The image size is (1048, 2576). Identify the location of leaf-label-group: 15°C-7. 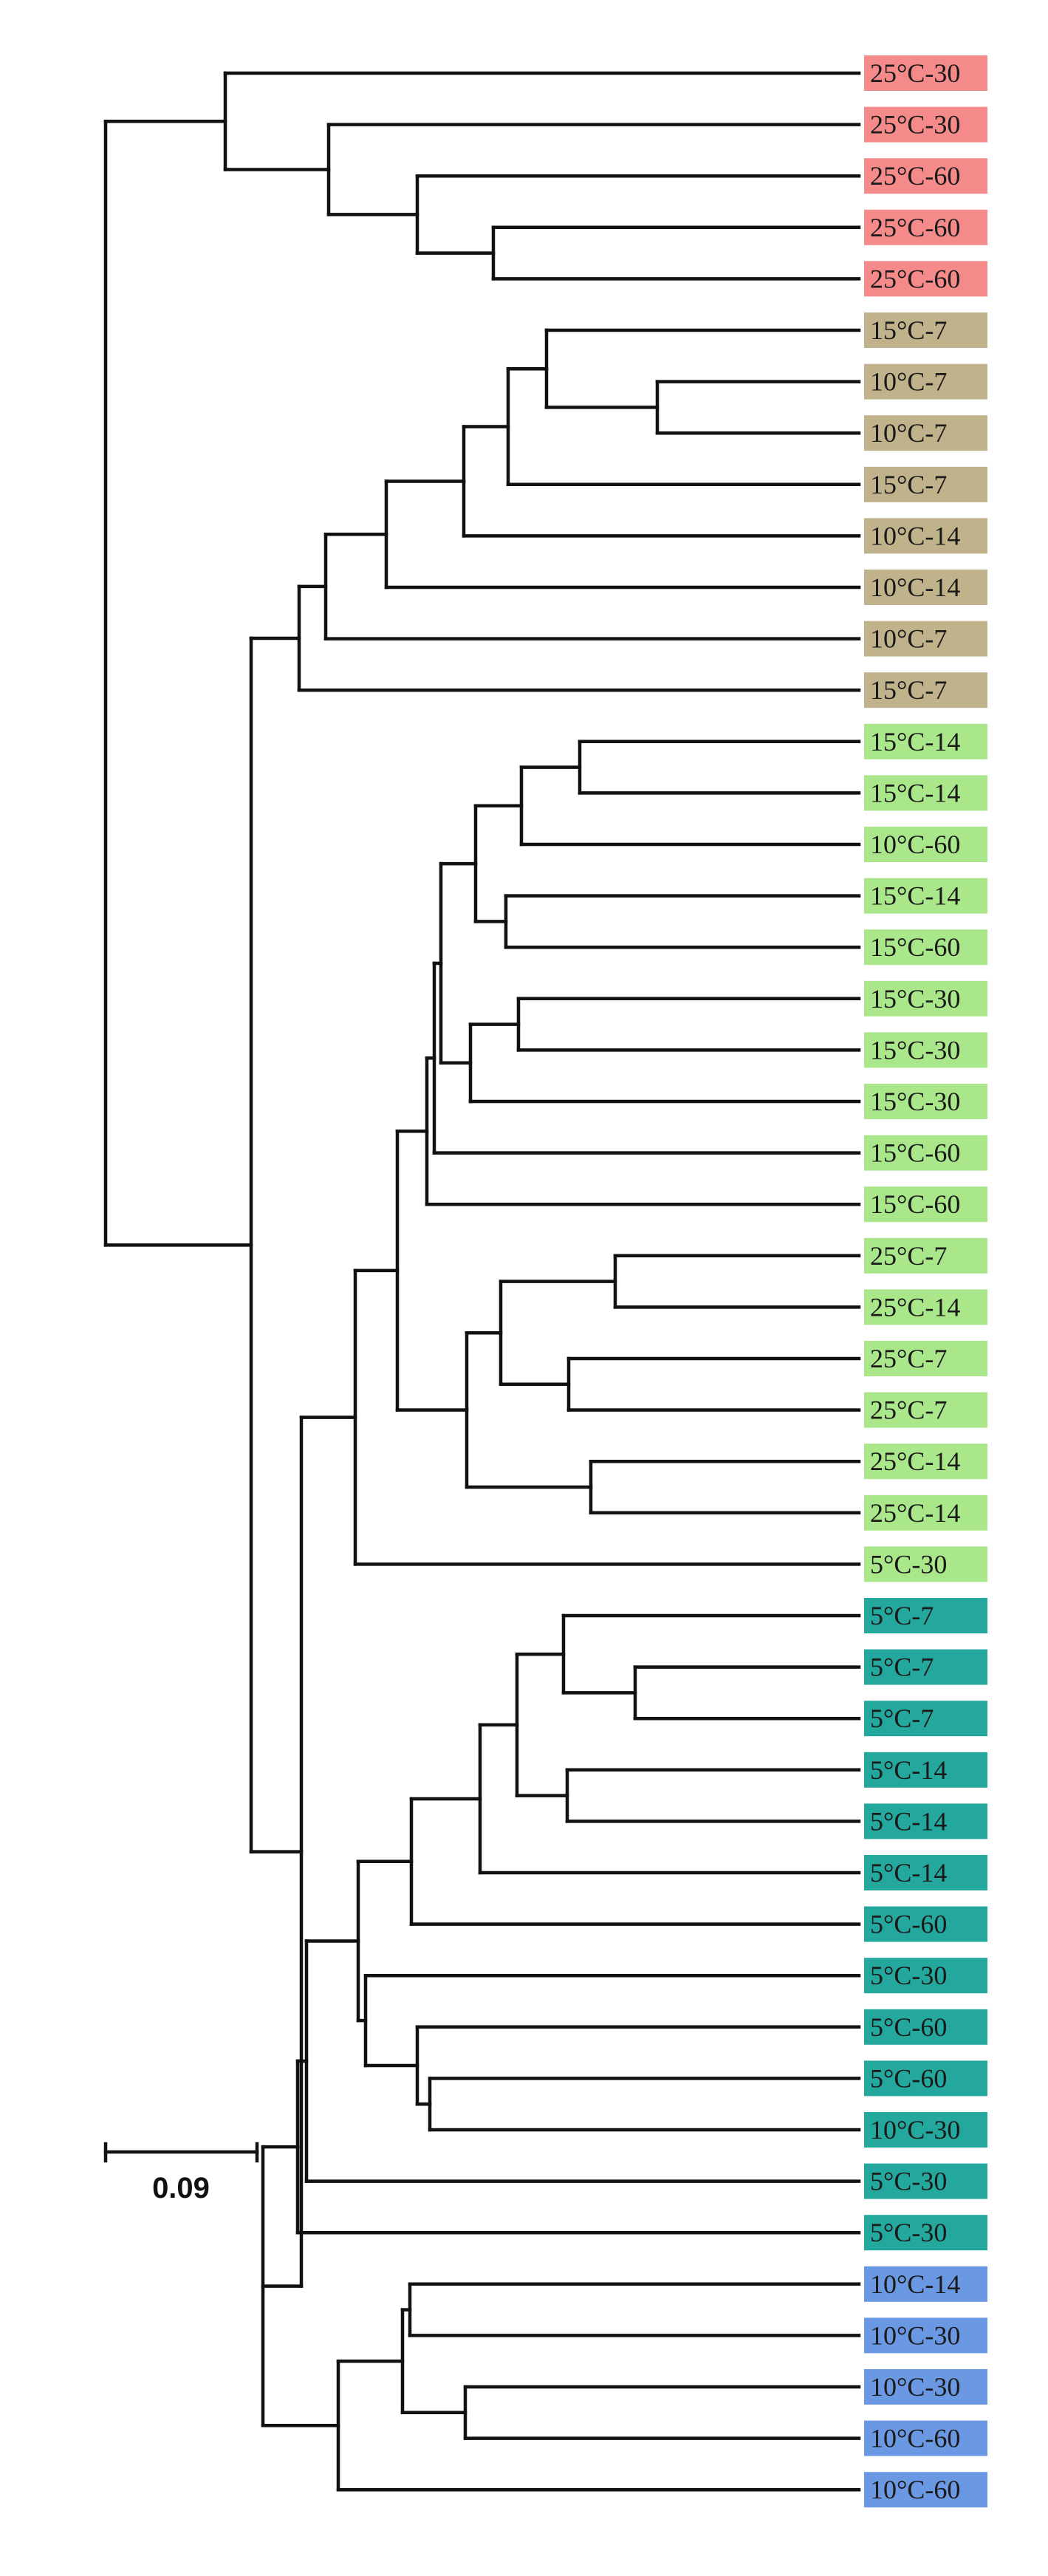
(925, 484).